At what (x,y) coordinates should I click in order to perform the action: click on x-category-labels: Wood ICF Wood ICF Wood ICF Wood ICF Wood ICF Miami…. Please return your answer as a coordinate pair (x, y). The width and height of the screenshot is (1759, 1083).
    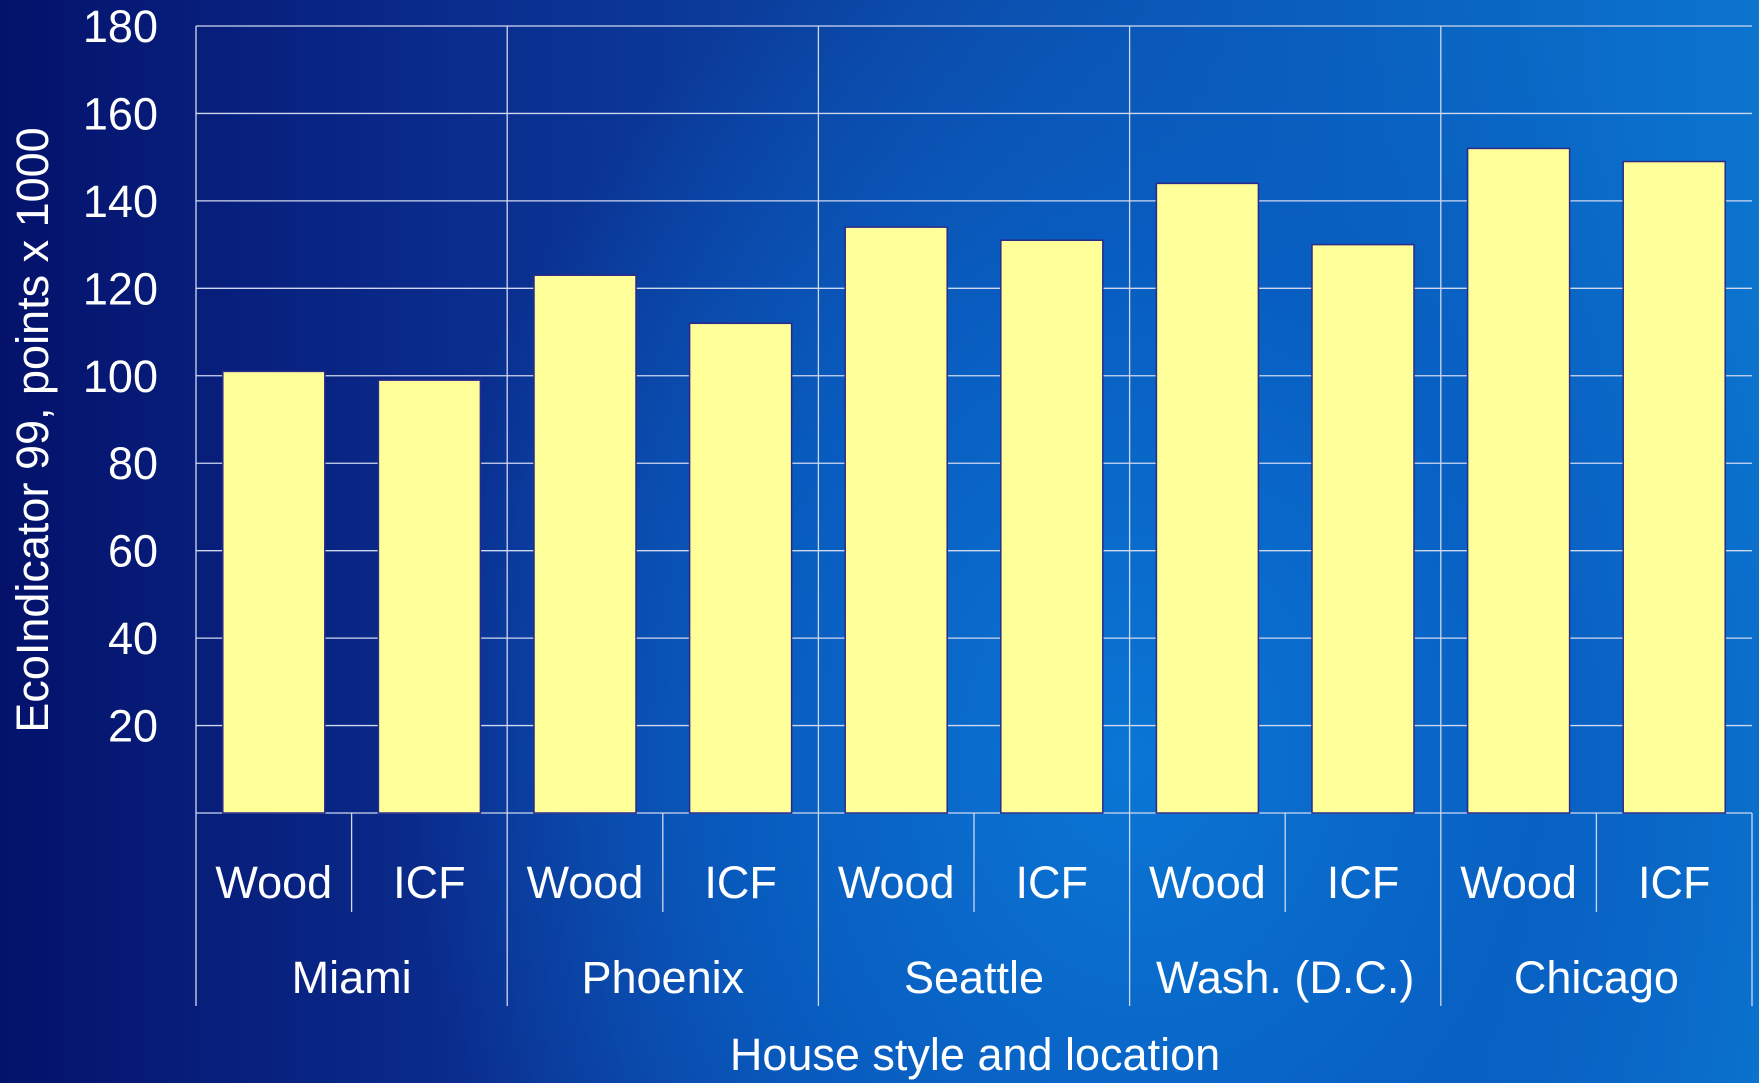
    Looking at the image, I should click on (962, 930).